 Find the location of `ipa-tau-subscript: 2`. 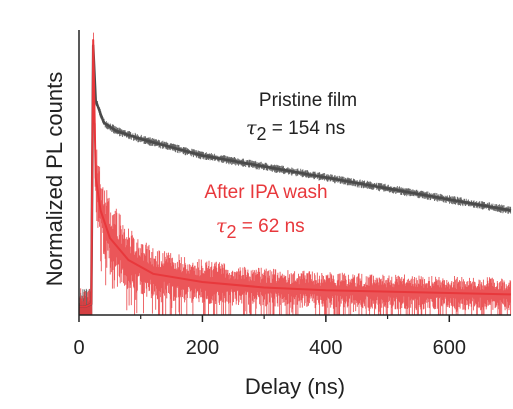

ipa-tau-subscript: 2 is located at coordinates (232, 232).